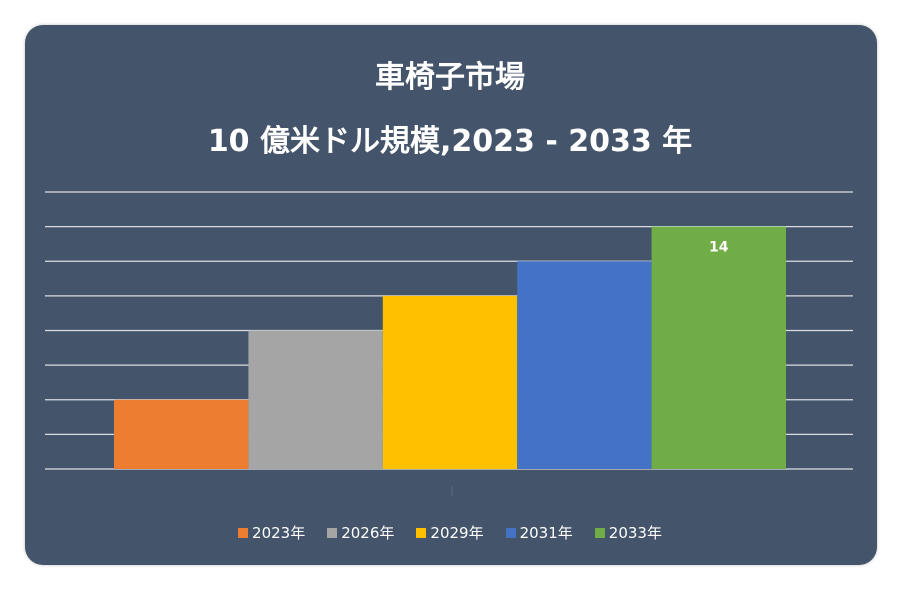  I want to click on legend: 2023年 2026年 2029年 2031年 2033年, so click(450, 532).